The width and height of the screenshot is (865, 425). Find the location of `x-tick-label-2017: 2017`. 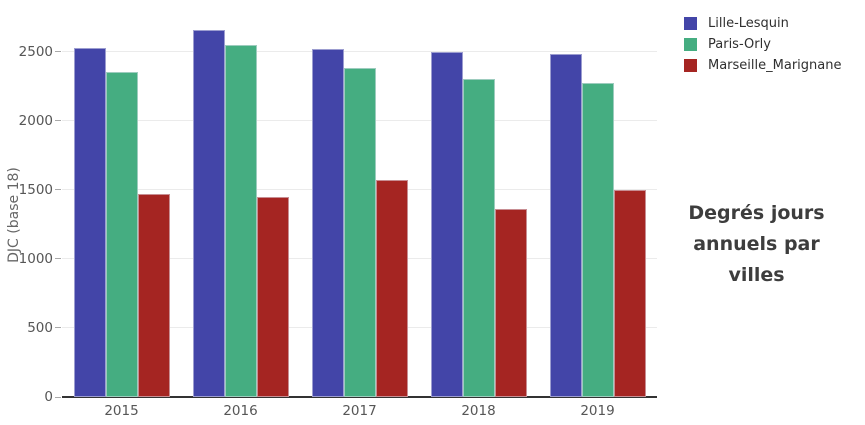

x-tick-label-2017: 2017 is located at coordinates (359, 411).